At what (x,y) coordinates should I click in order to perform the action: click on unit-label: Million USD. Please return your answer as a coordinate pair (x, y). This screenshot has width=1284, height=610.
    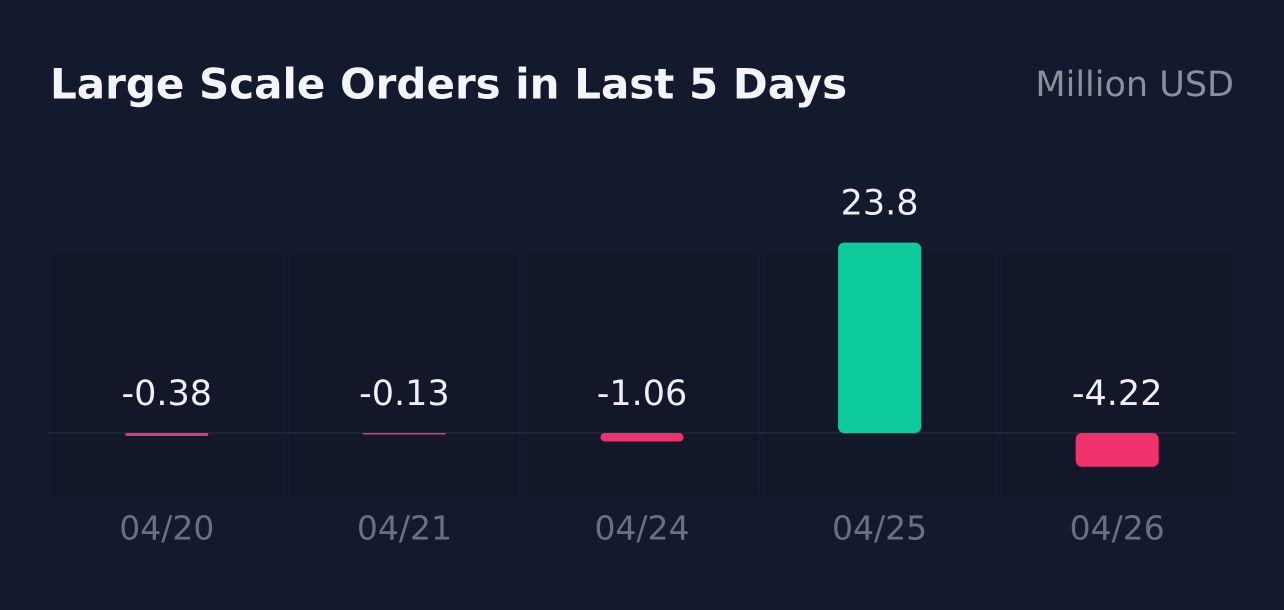
    Looking at the image, I should click on (1134, 85).